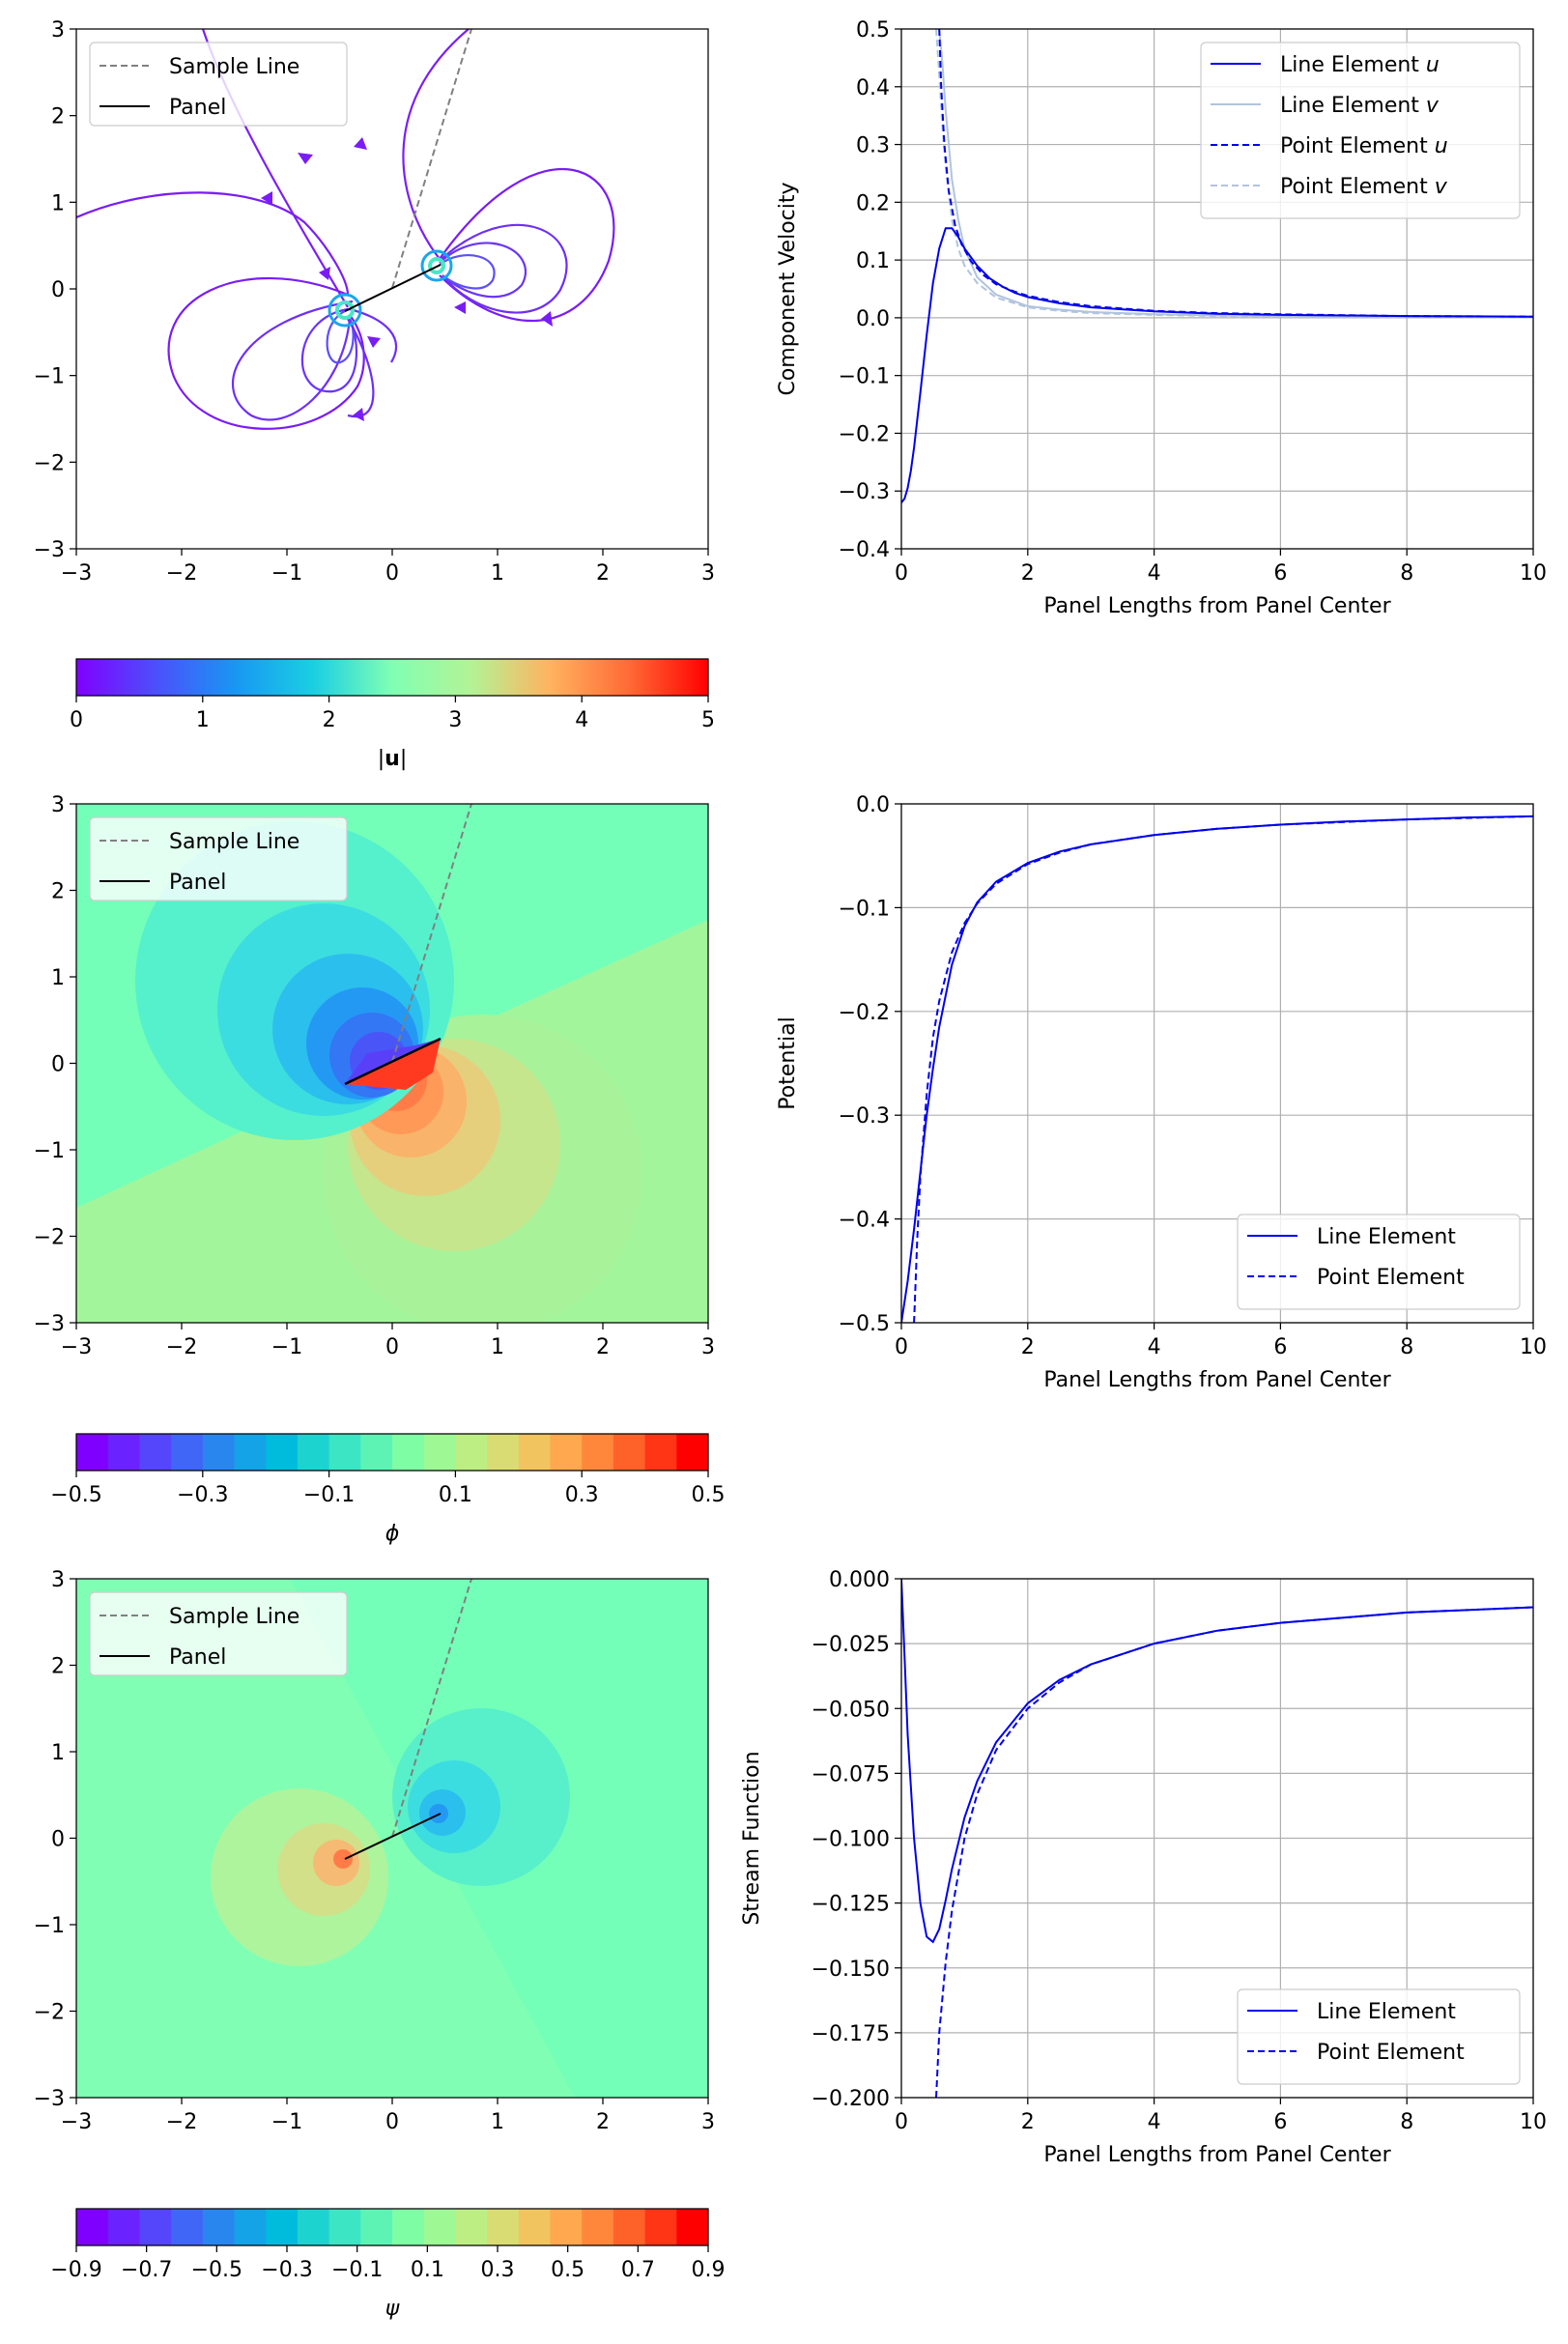 Image resolution: width=1568 pixels, height=2344 pixels. What do you see at coordinates (58, 117) in the screenshot?
I see `y-tick-label: 2` at bounding box center [58, 117].